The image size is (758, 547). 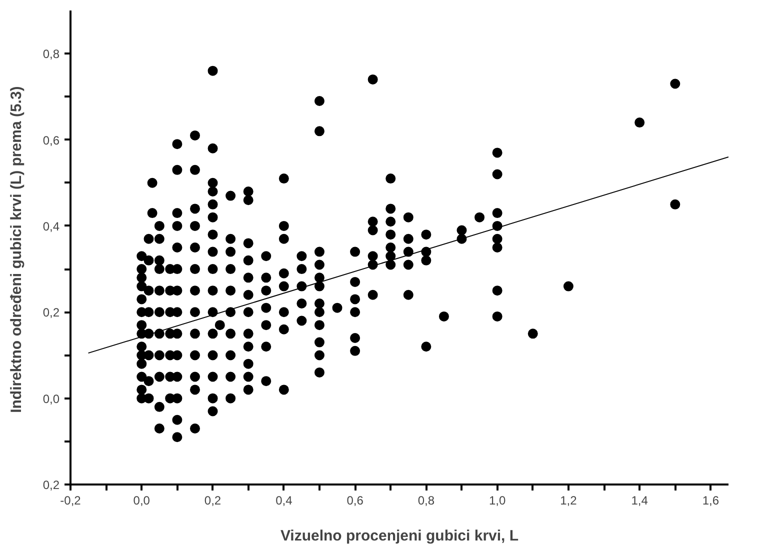 I want to click on x-tick-label: 1,6, so click(x=711, y=501).